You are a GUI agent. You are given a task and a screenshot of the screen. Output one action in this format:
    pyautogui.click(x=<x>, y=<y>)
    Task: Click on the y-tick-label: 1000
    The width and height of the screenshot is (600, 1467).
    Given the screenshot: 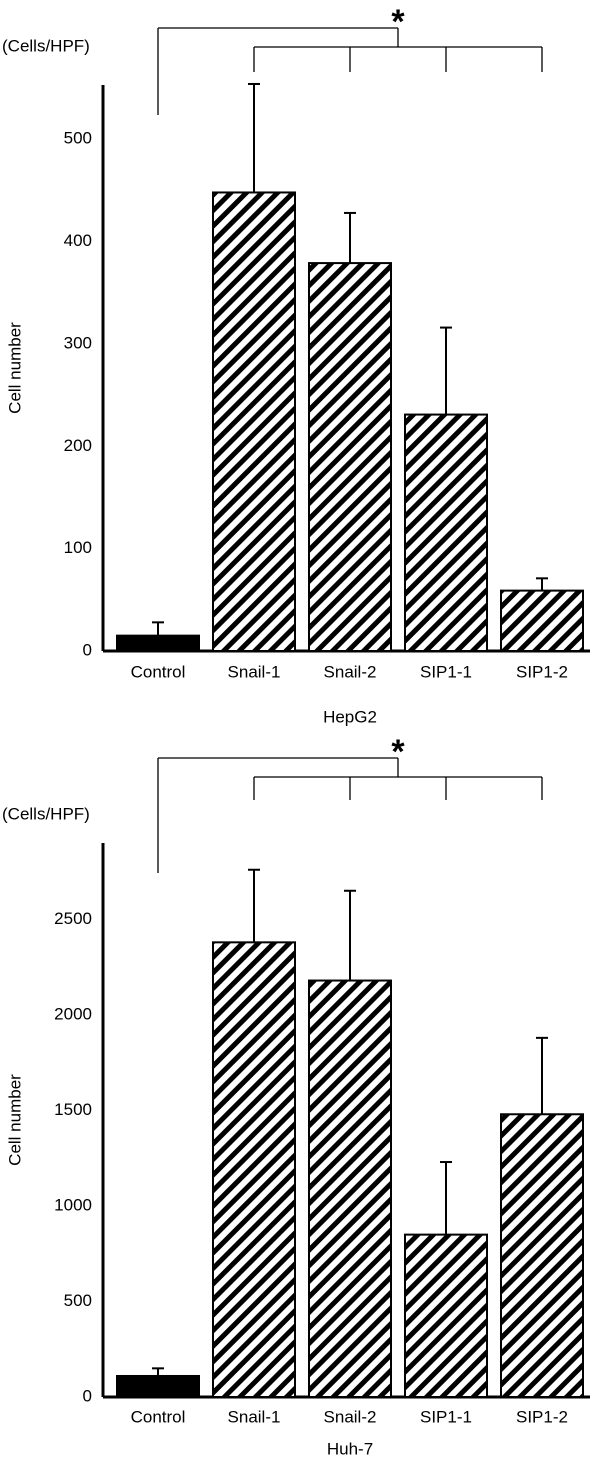 What is the action you would take?
    pyautogui.click(x=73, y=1204)
    